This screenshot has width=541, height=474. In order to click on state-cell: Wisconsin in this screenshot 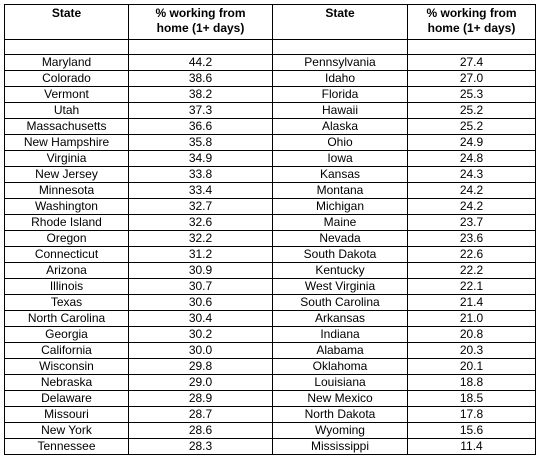, I will do `click(66, 366)`.